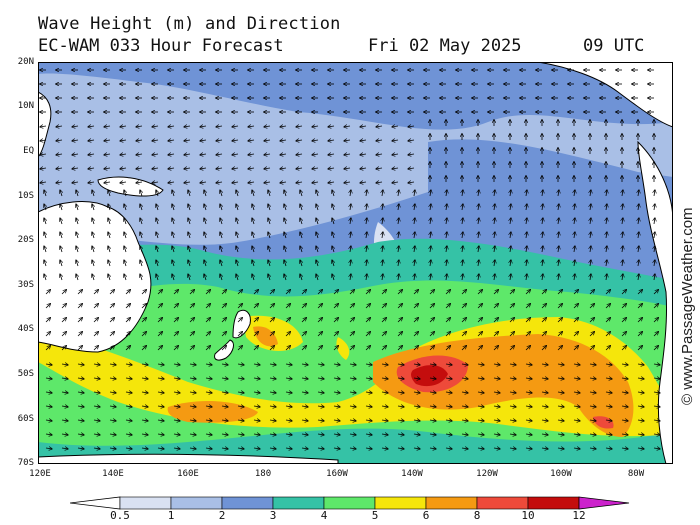 This screenshot has width=700, height=525. Describe the element at coordinates (25, 329) in the screenshot. I see `lat-label: 40S` at that location.